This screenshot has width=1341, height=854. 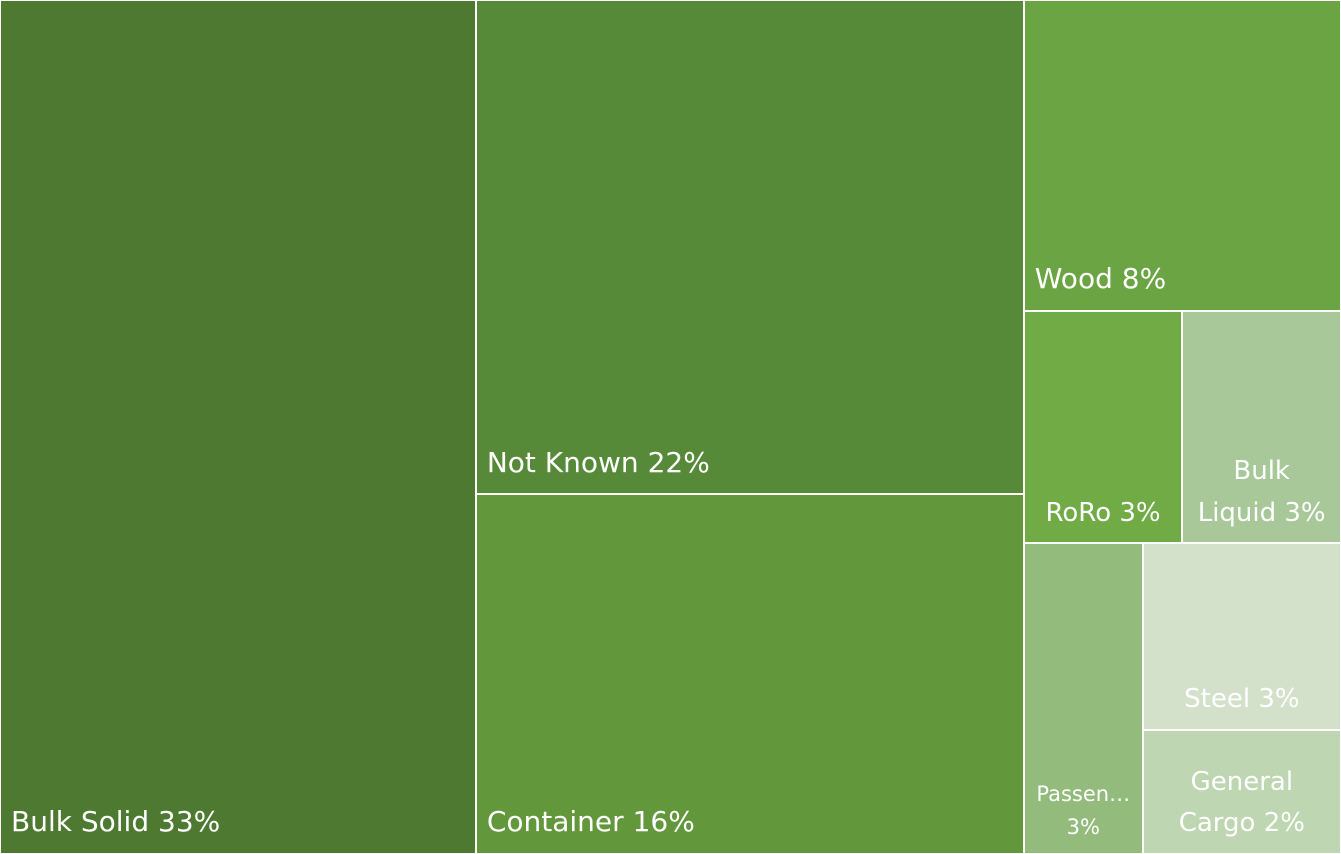 I want to click on tile: General Cargo 2%, so click(x=1241, y=791).